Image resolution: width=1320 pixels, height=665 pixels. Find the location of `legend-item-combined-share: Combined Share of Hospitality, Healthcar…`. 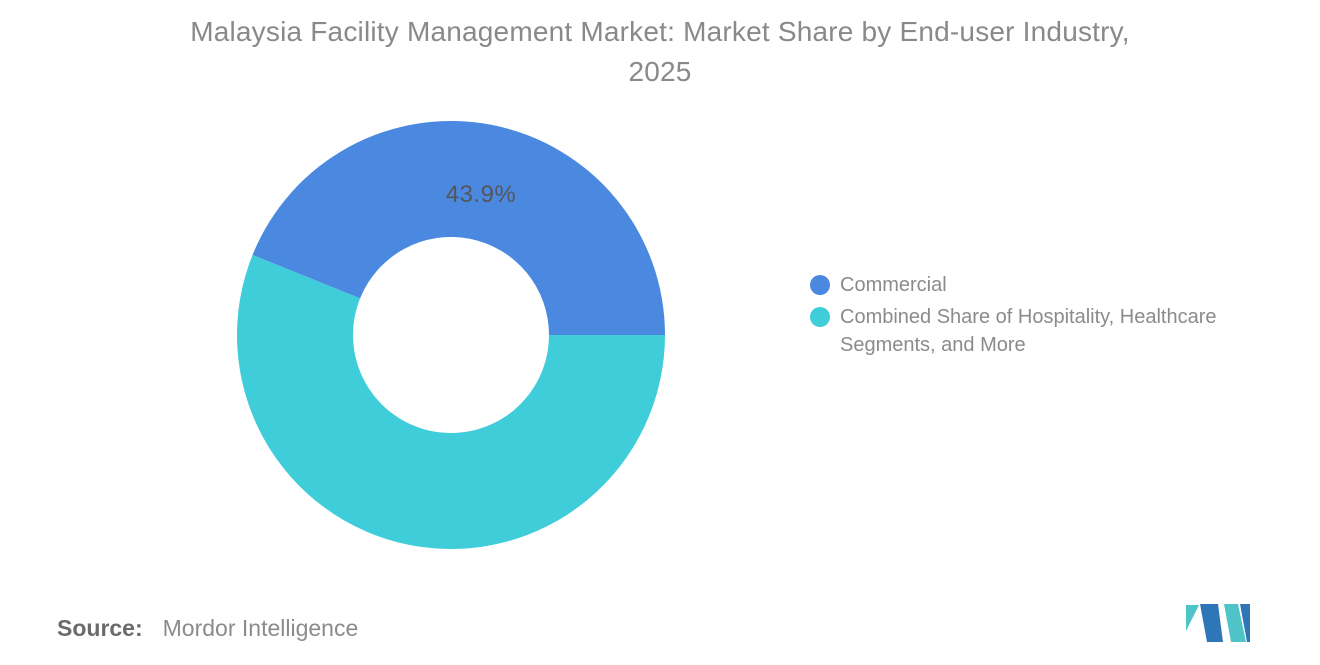

legend-item-combined-share: Combined Share of Hospitality, Healthcar… is located at coordinates (1040, 331).